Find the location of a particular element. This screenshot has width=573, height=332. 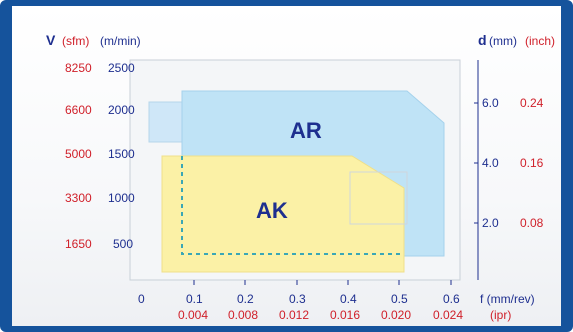

y-sfm-tick: 1650 is located at coordinates (78, 244).